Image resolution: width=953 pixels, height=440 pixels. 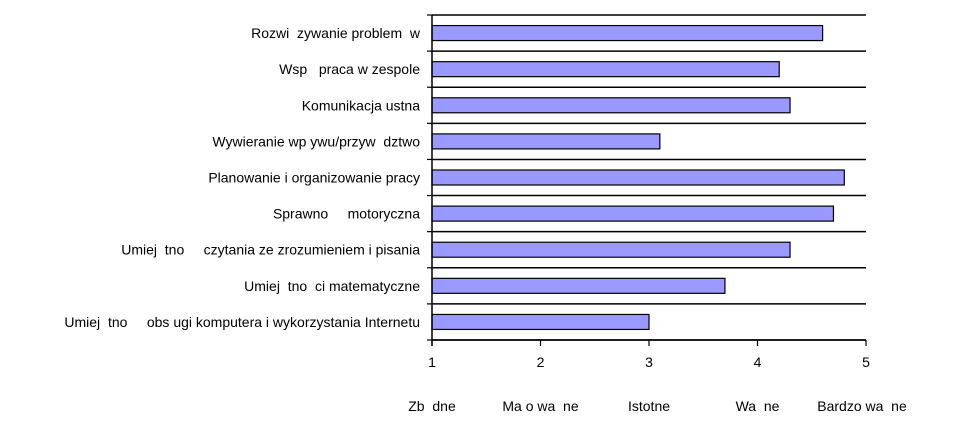 I want to click on category-label: Komunikacja ustna, so click(x=361, y=105).